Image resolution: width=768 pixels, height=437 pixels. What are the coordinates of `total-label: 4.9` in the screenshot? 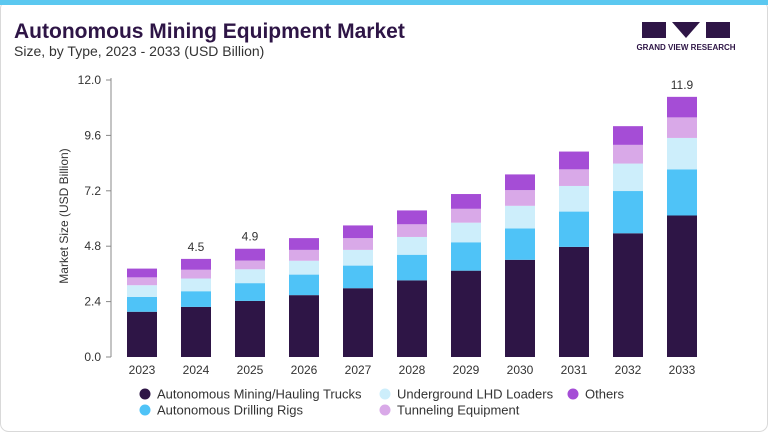 It's located at (250, 237).